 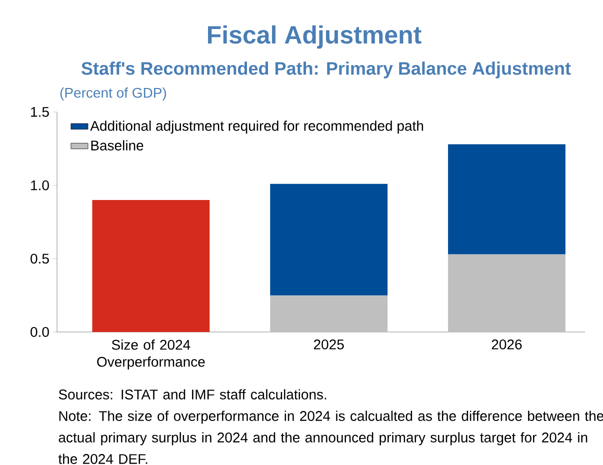 I want to click on x-tick-label: 2026, so click(x=507, y=345).